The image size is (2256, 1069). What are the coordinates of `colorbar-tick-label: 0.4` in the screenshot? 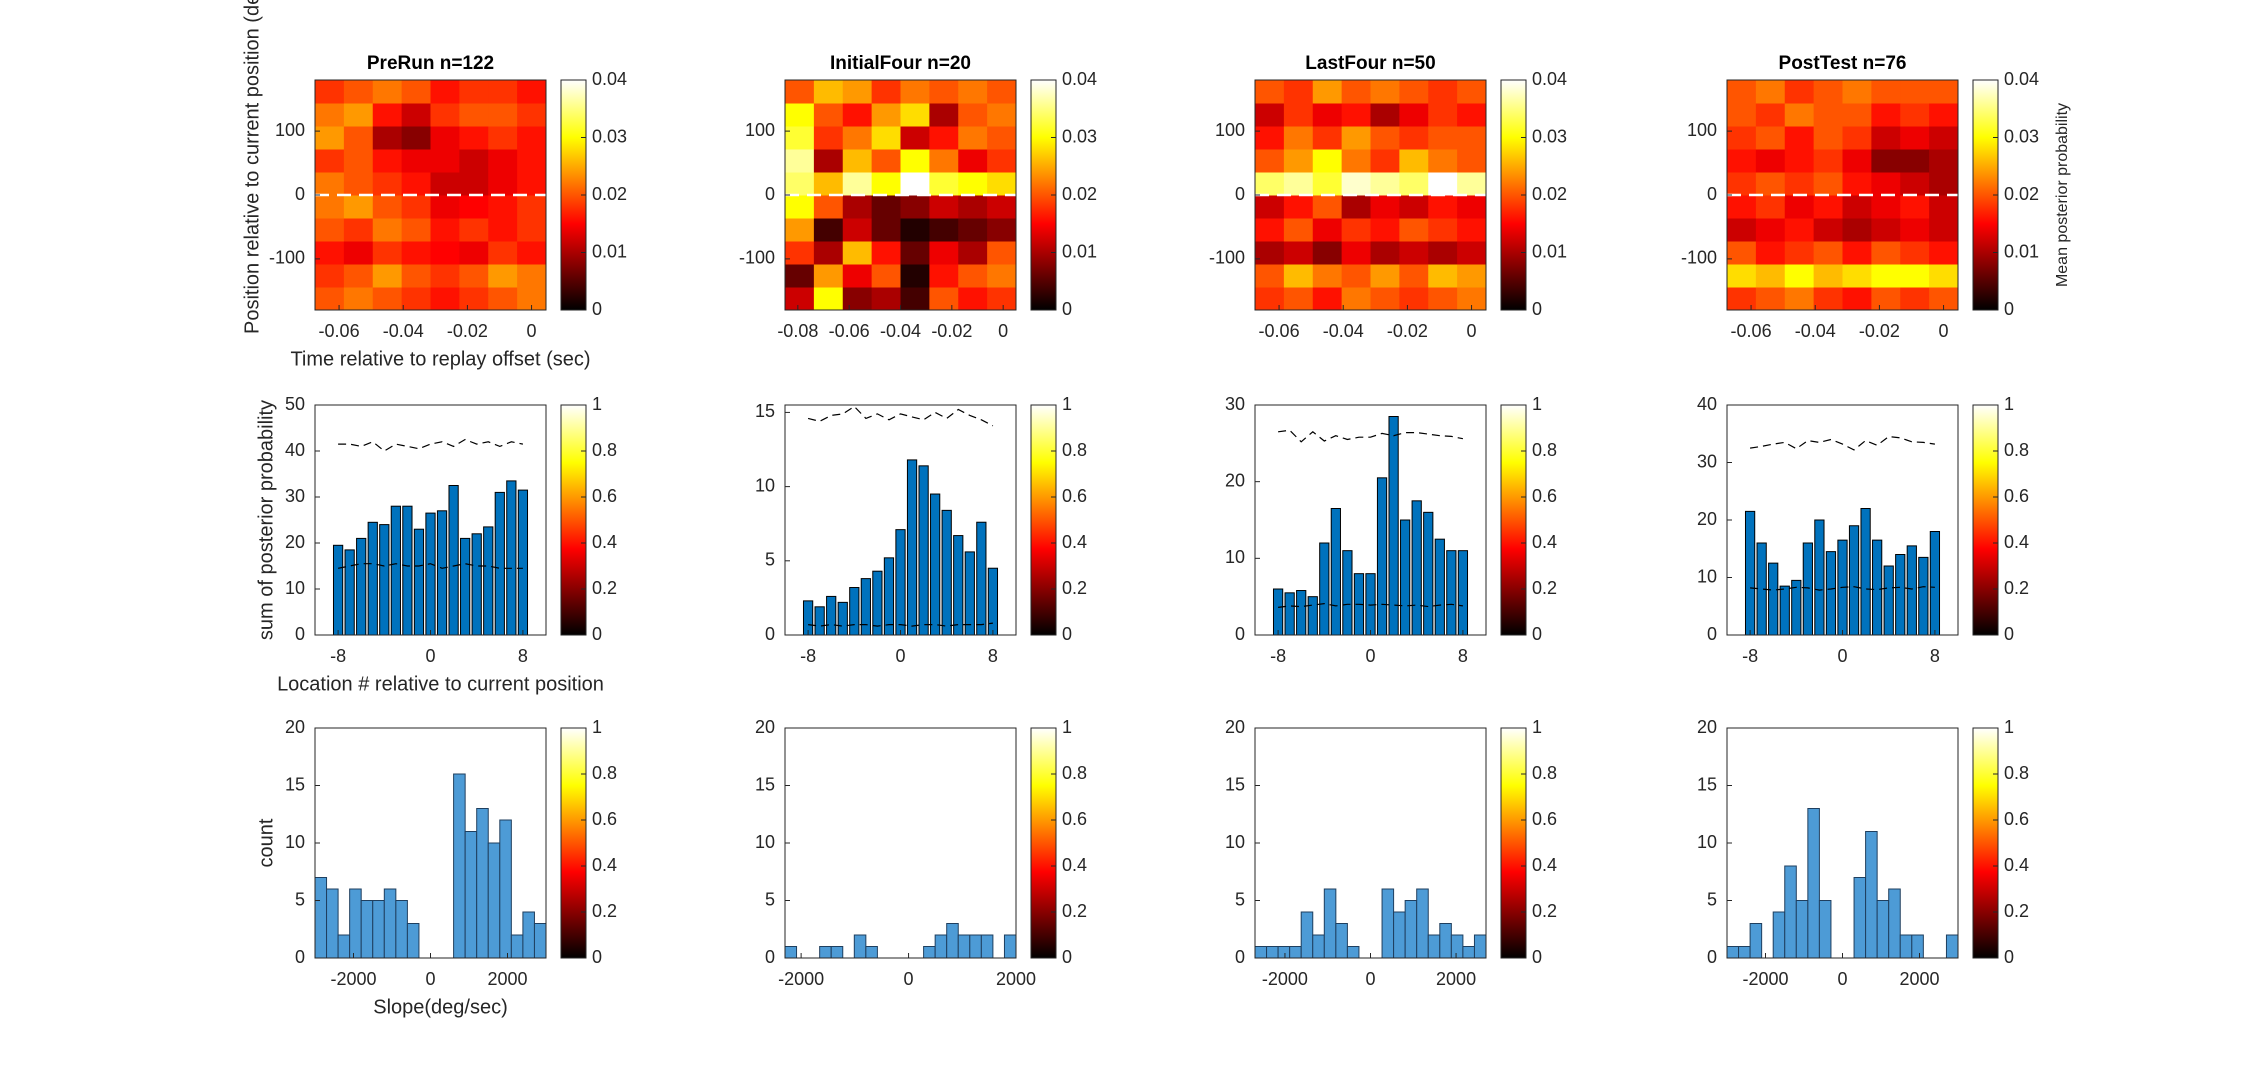 It's located at (1074, 865).